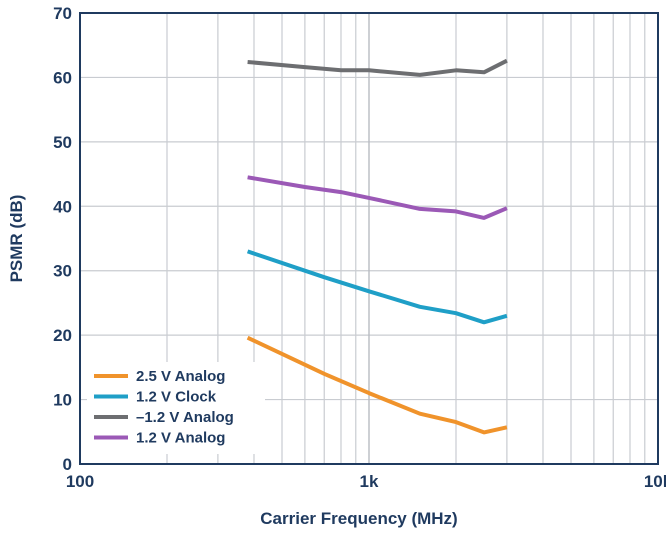 This screenshot has height=534, width=666. What do you see at coordinates (176, 397) in the screenshot?
I see `legend-label: 1.2 V Clock` at bounding box center [176, 397].